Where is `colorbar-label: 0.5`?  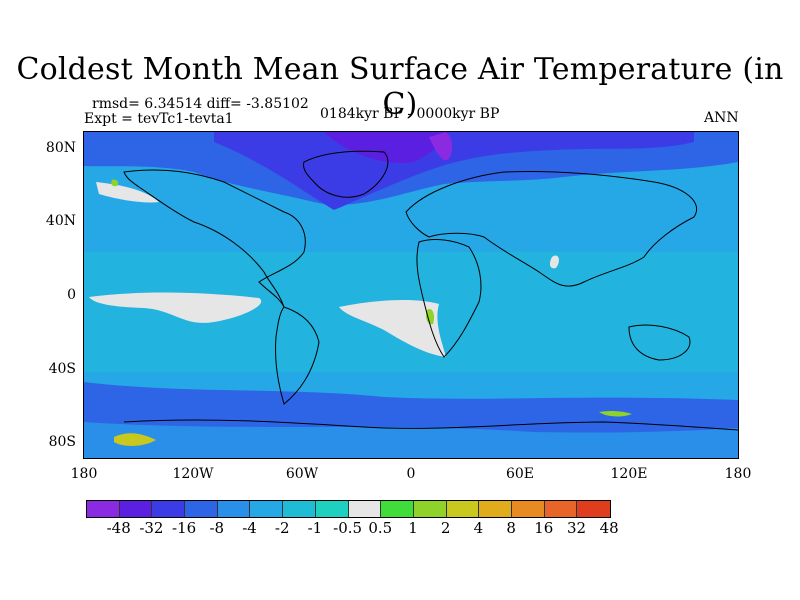 colorbar-label: 0.5 is located at coordinates (380, 528).